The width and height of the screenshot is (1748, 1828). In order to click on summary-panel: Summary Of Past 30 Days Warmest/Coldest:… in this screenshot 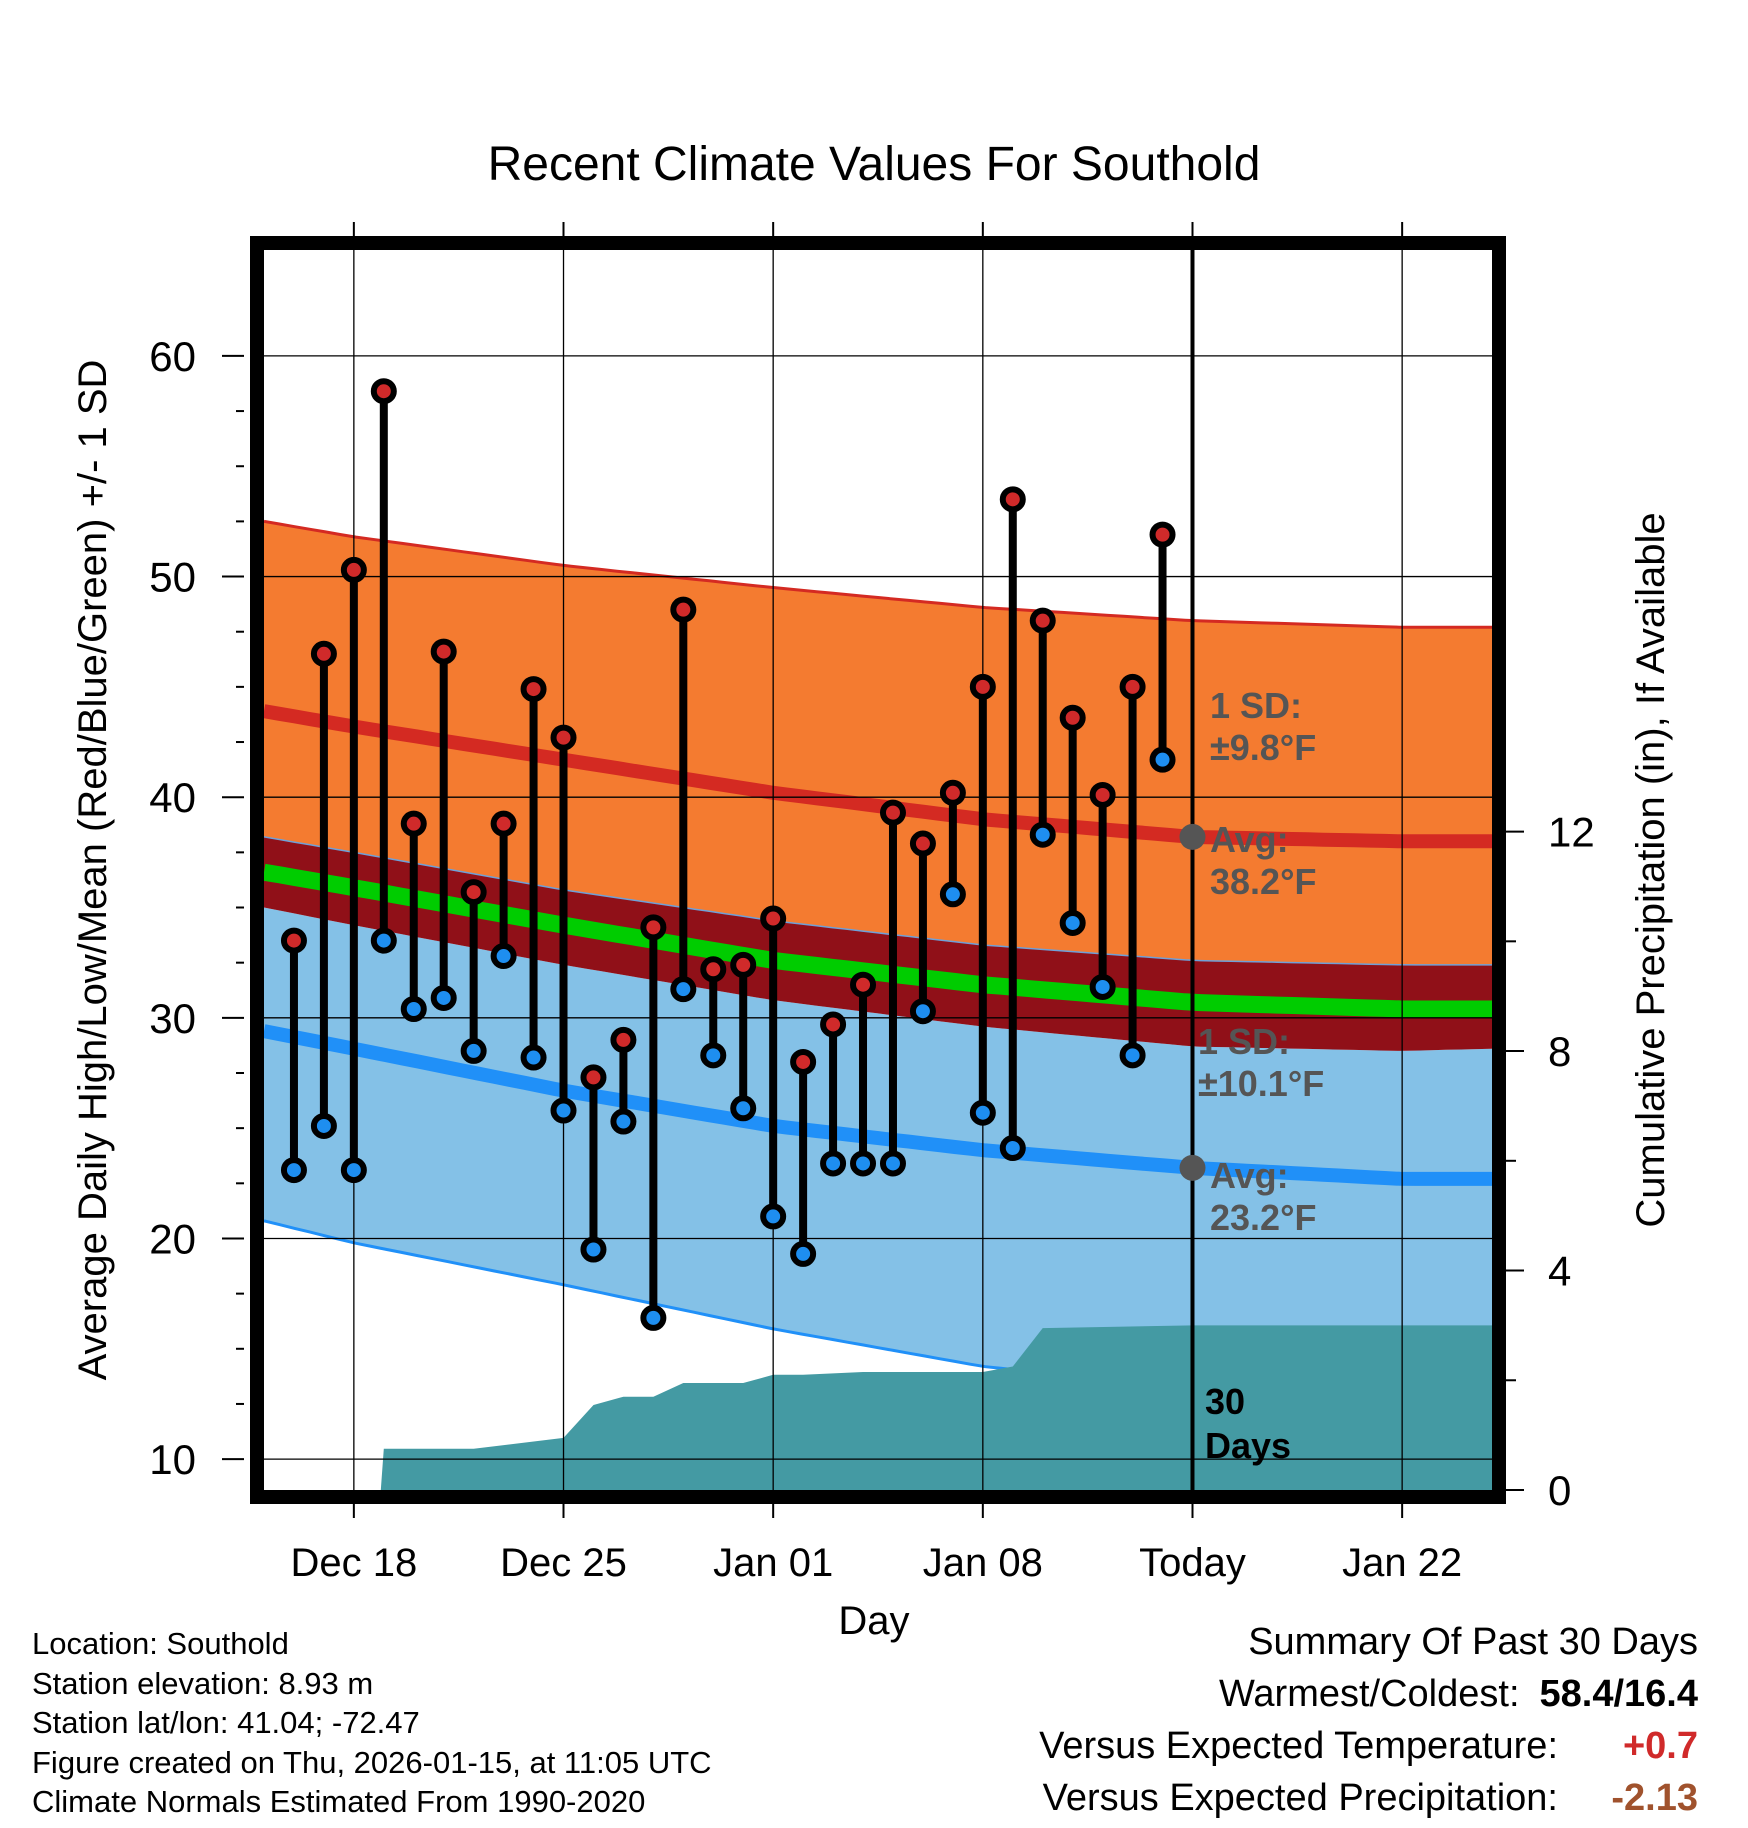, I will do `click(1368, 1720)`.